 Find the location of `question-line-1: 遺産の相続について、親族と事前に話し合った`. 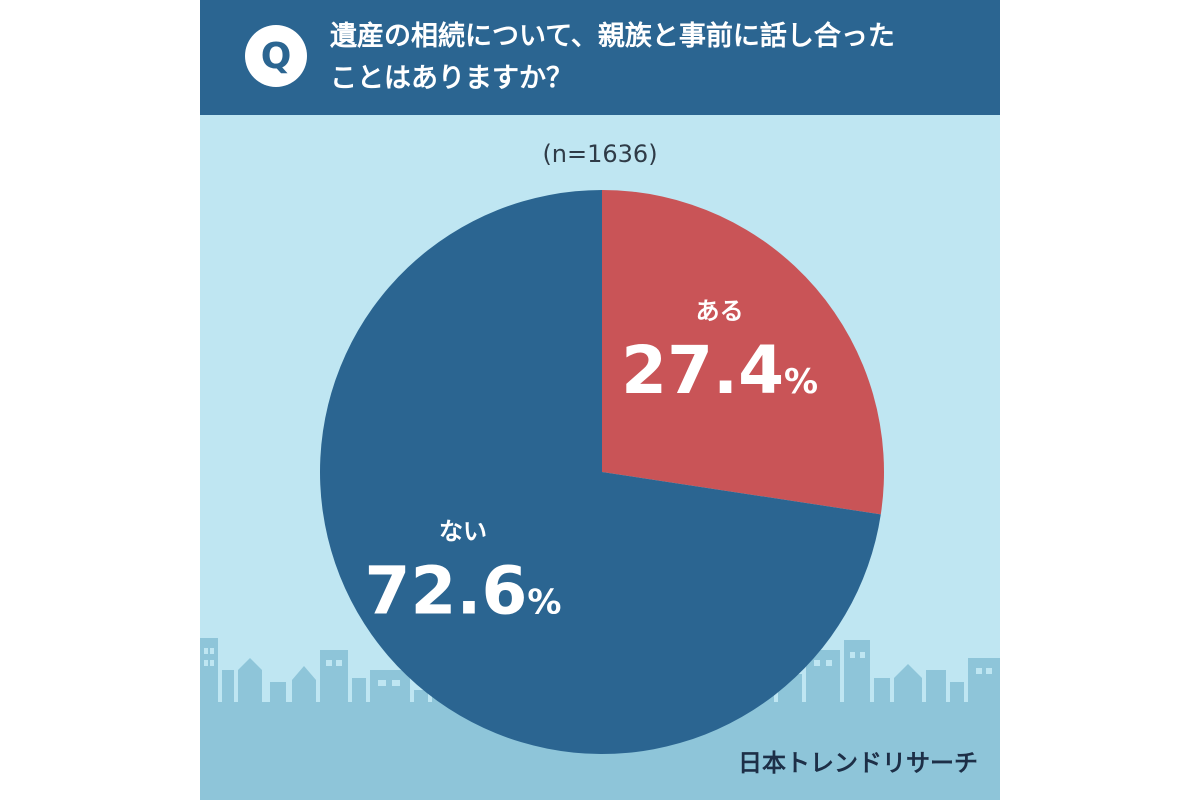

question-line-1: 遺産の相続について、親族と事前に話し合った is located at coordinates (612, 36).